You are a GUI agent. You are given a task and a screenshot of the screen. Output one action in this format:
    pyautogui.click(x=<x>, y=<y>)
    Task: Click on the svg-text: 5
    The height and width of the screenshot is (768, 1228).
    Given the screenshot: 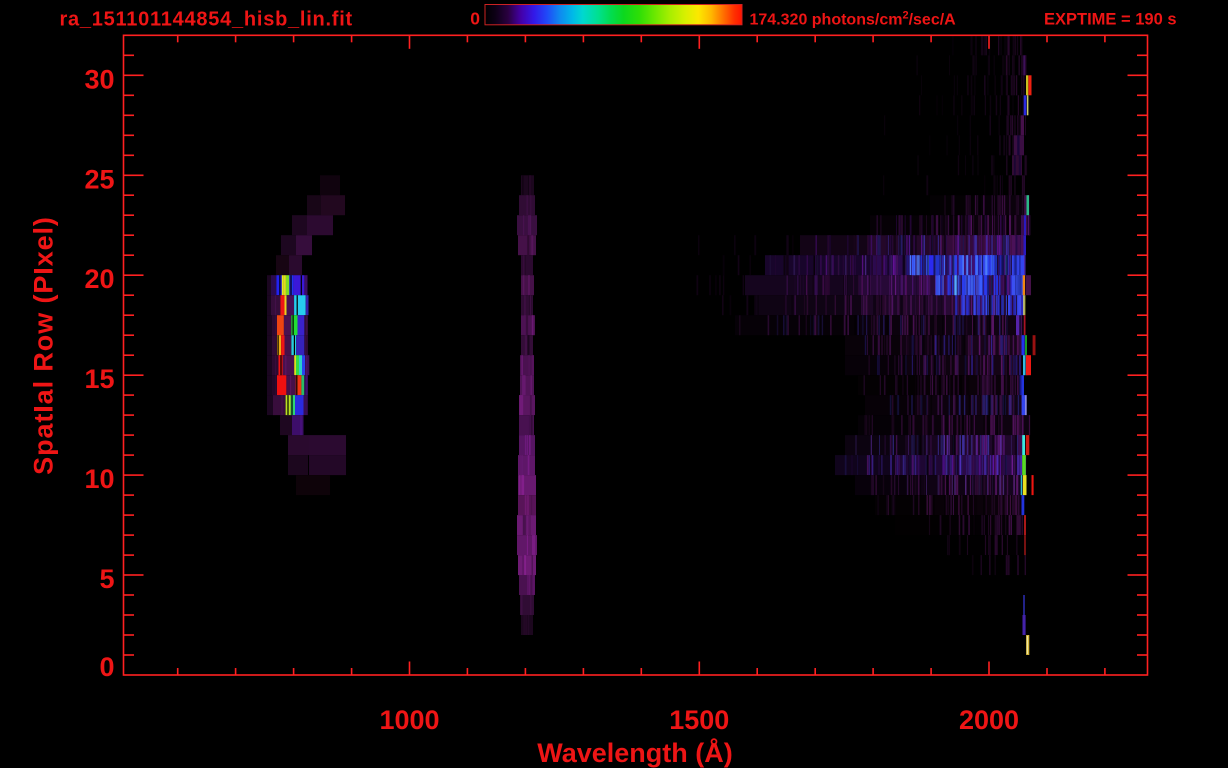 What is the action you would take?
    pyautogui.click(x=106, y=579)
    